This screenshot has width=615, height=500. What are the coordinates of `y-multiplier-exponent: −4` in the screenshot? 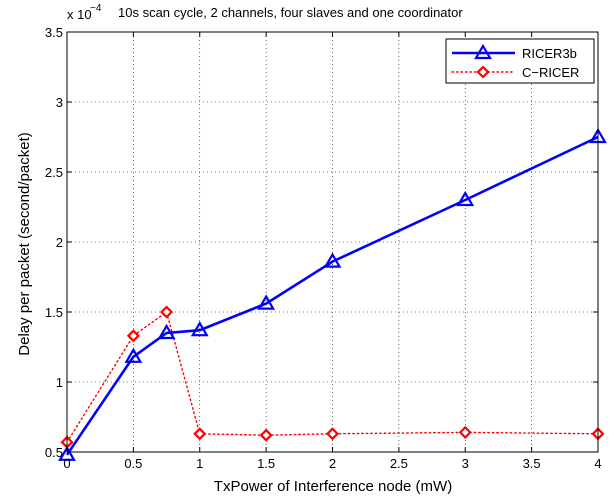 It's located at (96, 8).